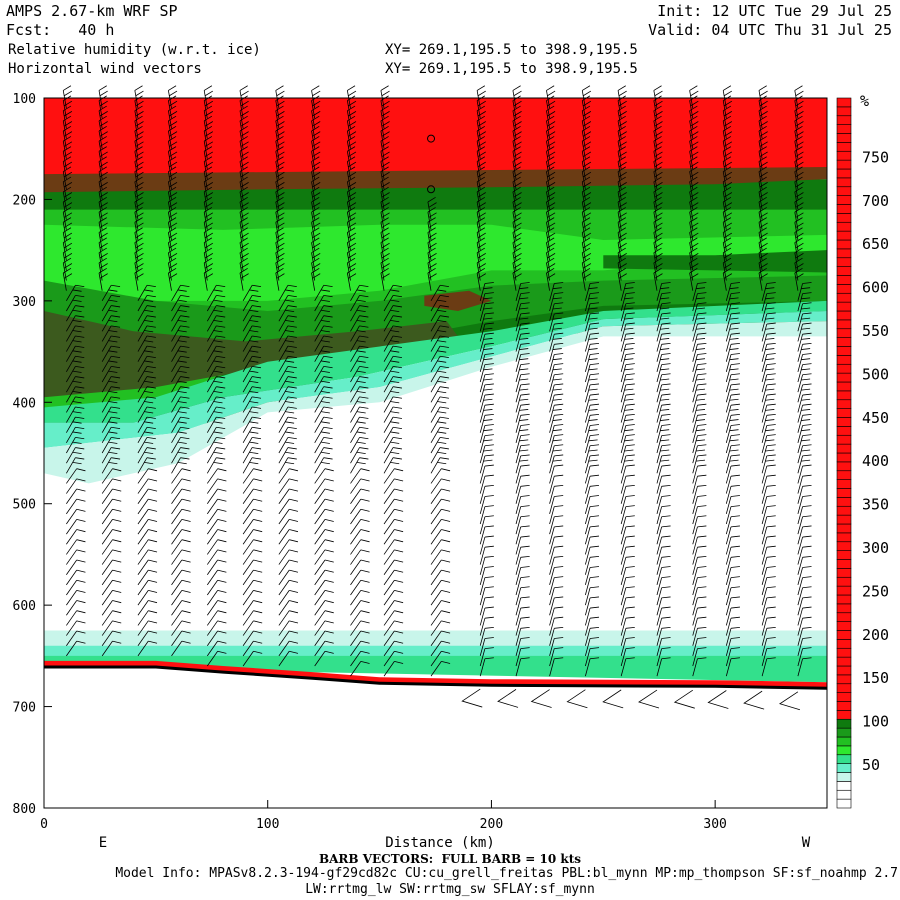  What do you see at coordinates (718, 699) in the screenshot?
I see `subsurface-barb` at bounding box center [718, 699].